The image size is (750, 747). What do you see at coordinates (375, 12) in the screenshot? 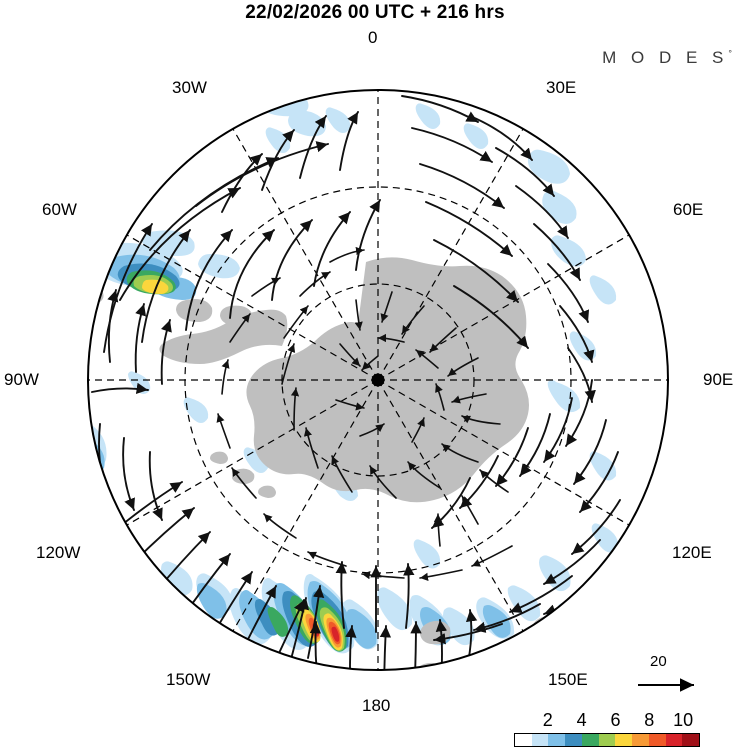
I see `page-title: 22/02/2026 00 UTC + 216 hrs` at bounding box center [375, 12].